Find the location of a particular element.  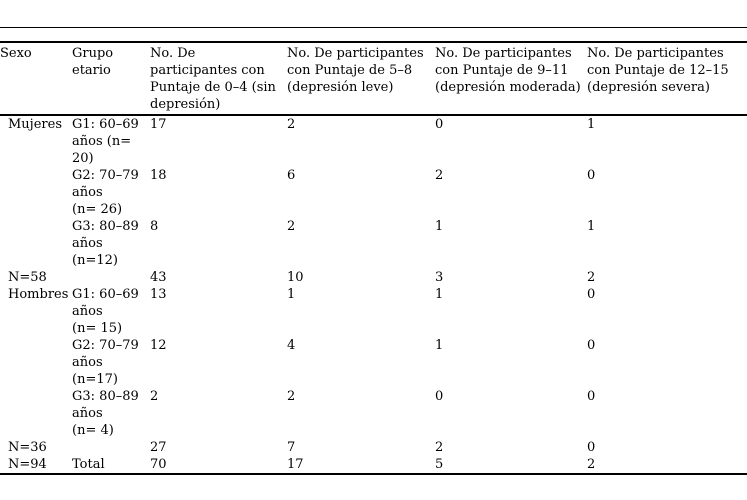

table-row: N=94 Total 70 17 5 2 is located at coordinates (373, 465).